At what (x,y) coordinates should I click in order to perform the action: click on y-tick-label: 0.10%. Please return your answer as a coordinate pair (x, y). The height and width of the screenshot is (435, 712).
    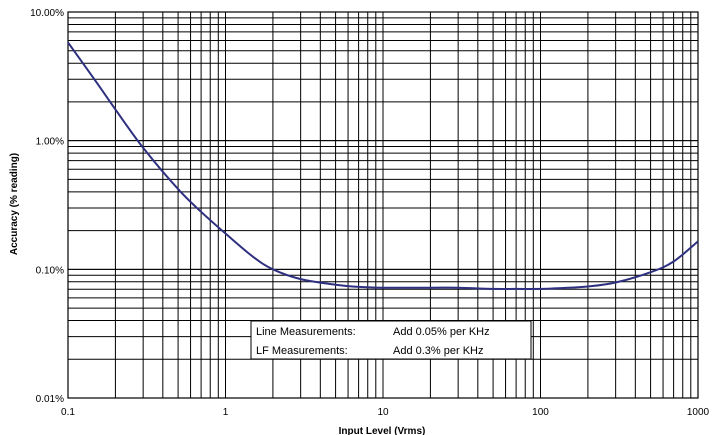
    Looking at the image, I should click on (50, 270).